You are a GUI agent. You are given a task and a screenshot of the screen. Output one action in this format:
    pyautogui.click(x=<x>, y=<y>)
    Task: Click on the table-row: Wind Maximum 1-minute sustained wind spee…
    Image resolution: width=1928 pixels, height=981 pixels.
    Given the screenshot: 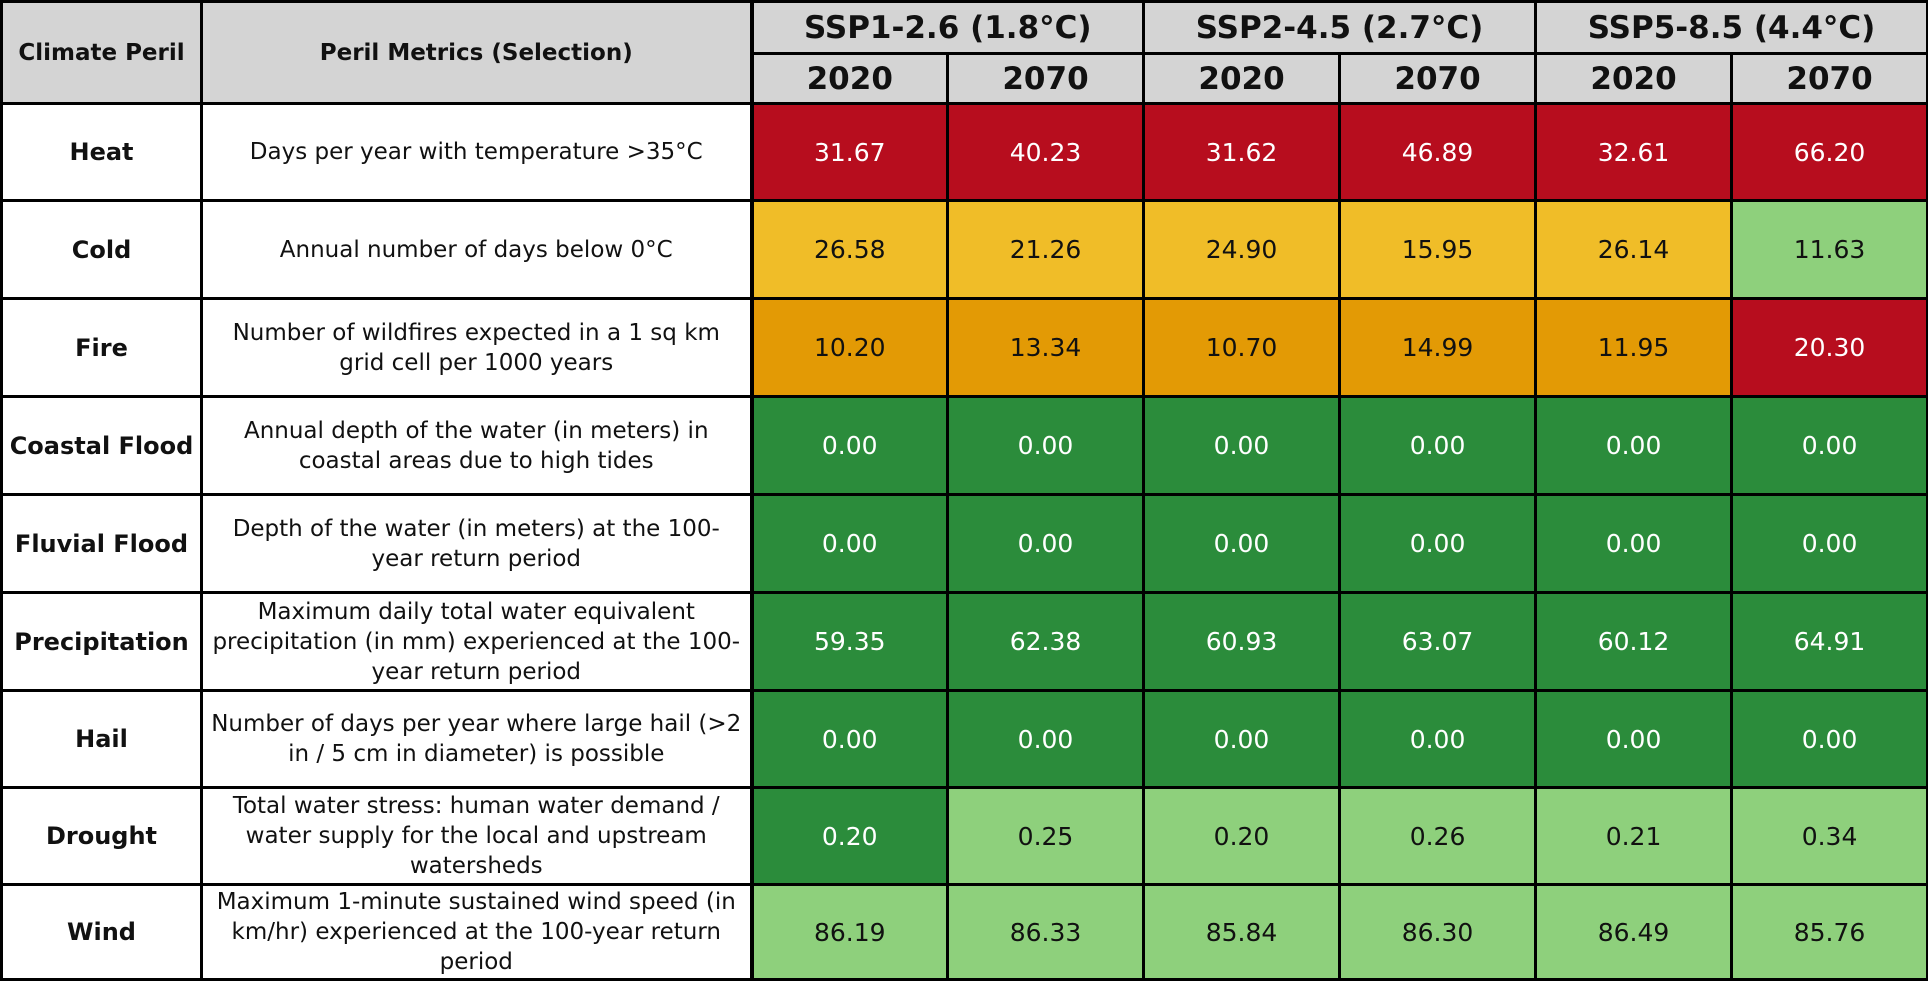 What is the action you would take?
    pyautogui.click(x=964, y=932)
    